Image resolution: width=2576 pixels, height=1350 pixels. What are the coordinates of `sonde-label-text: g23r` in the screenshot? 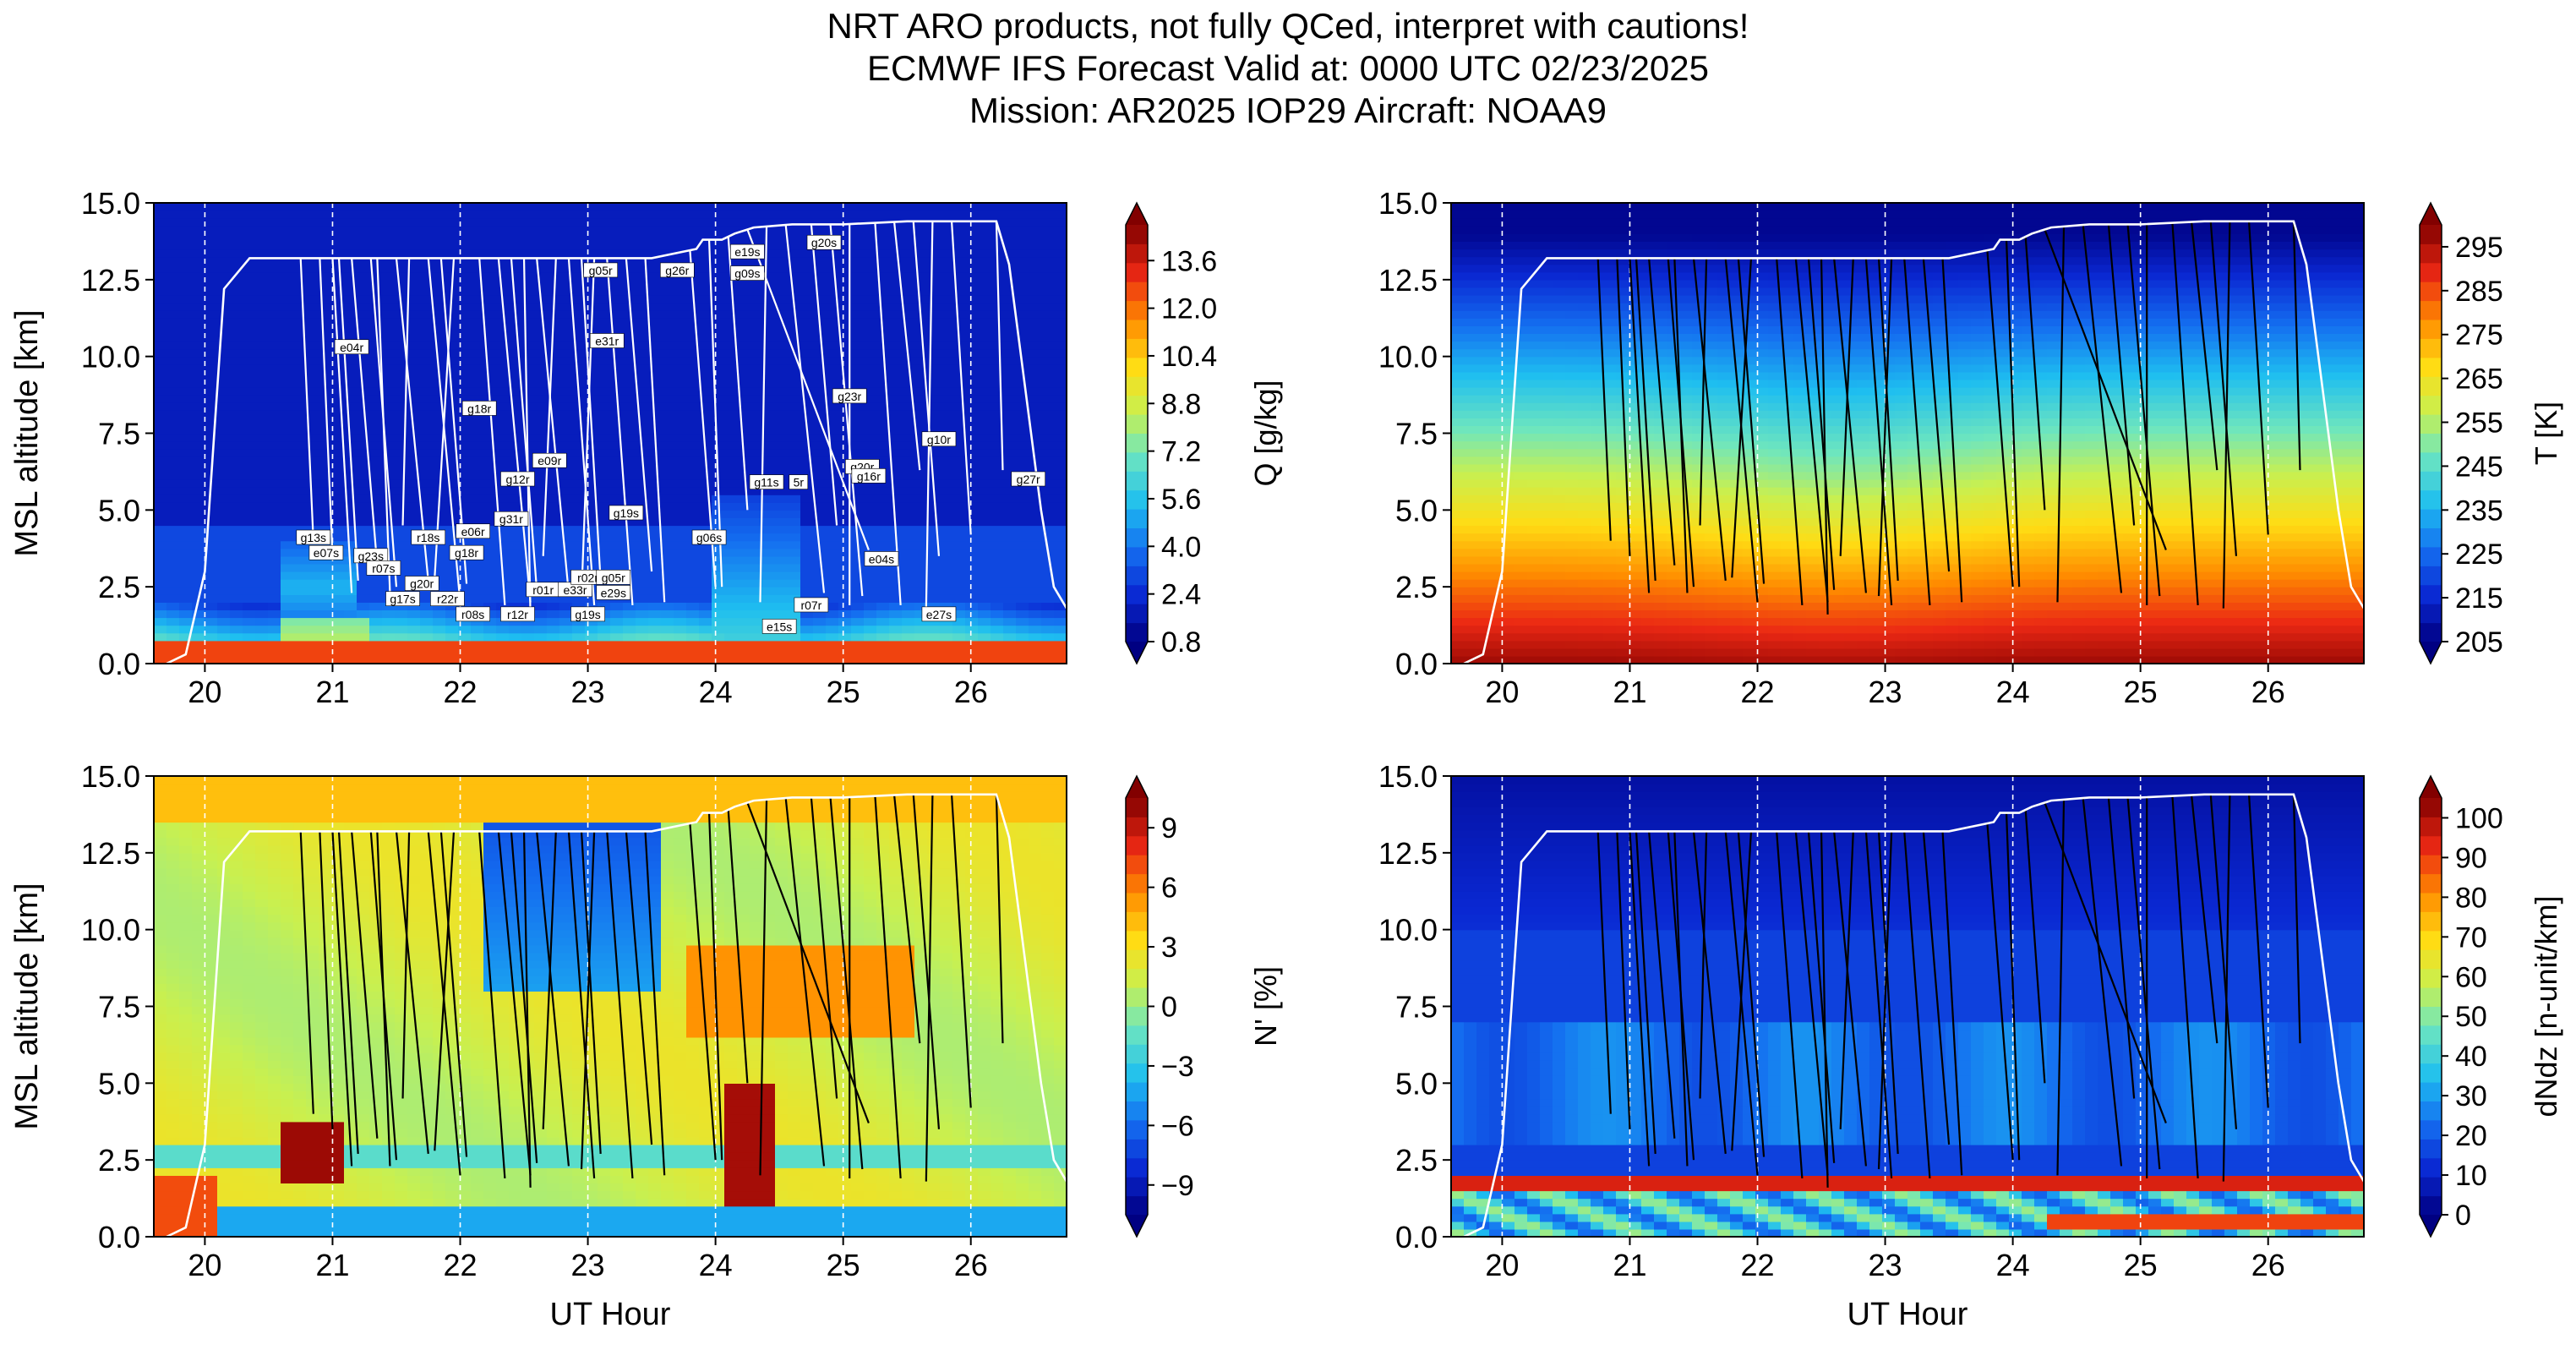 It's located at (849, 396).